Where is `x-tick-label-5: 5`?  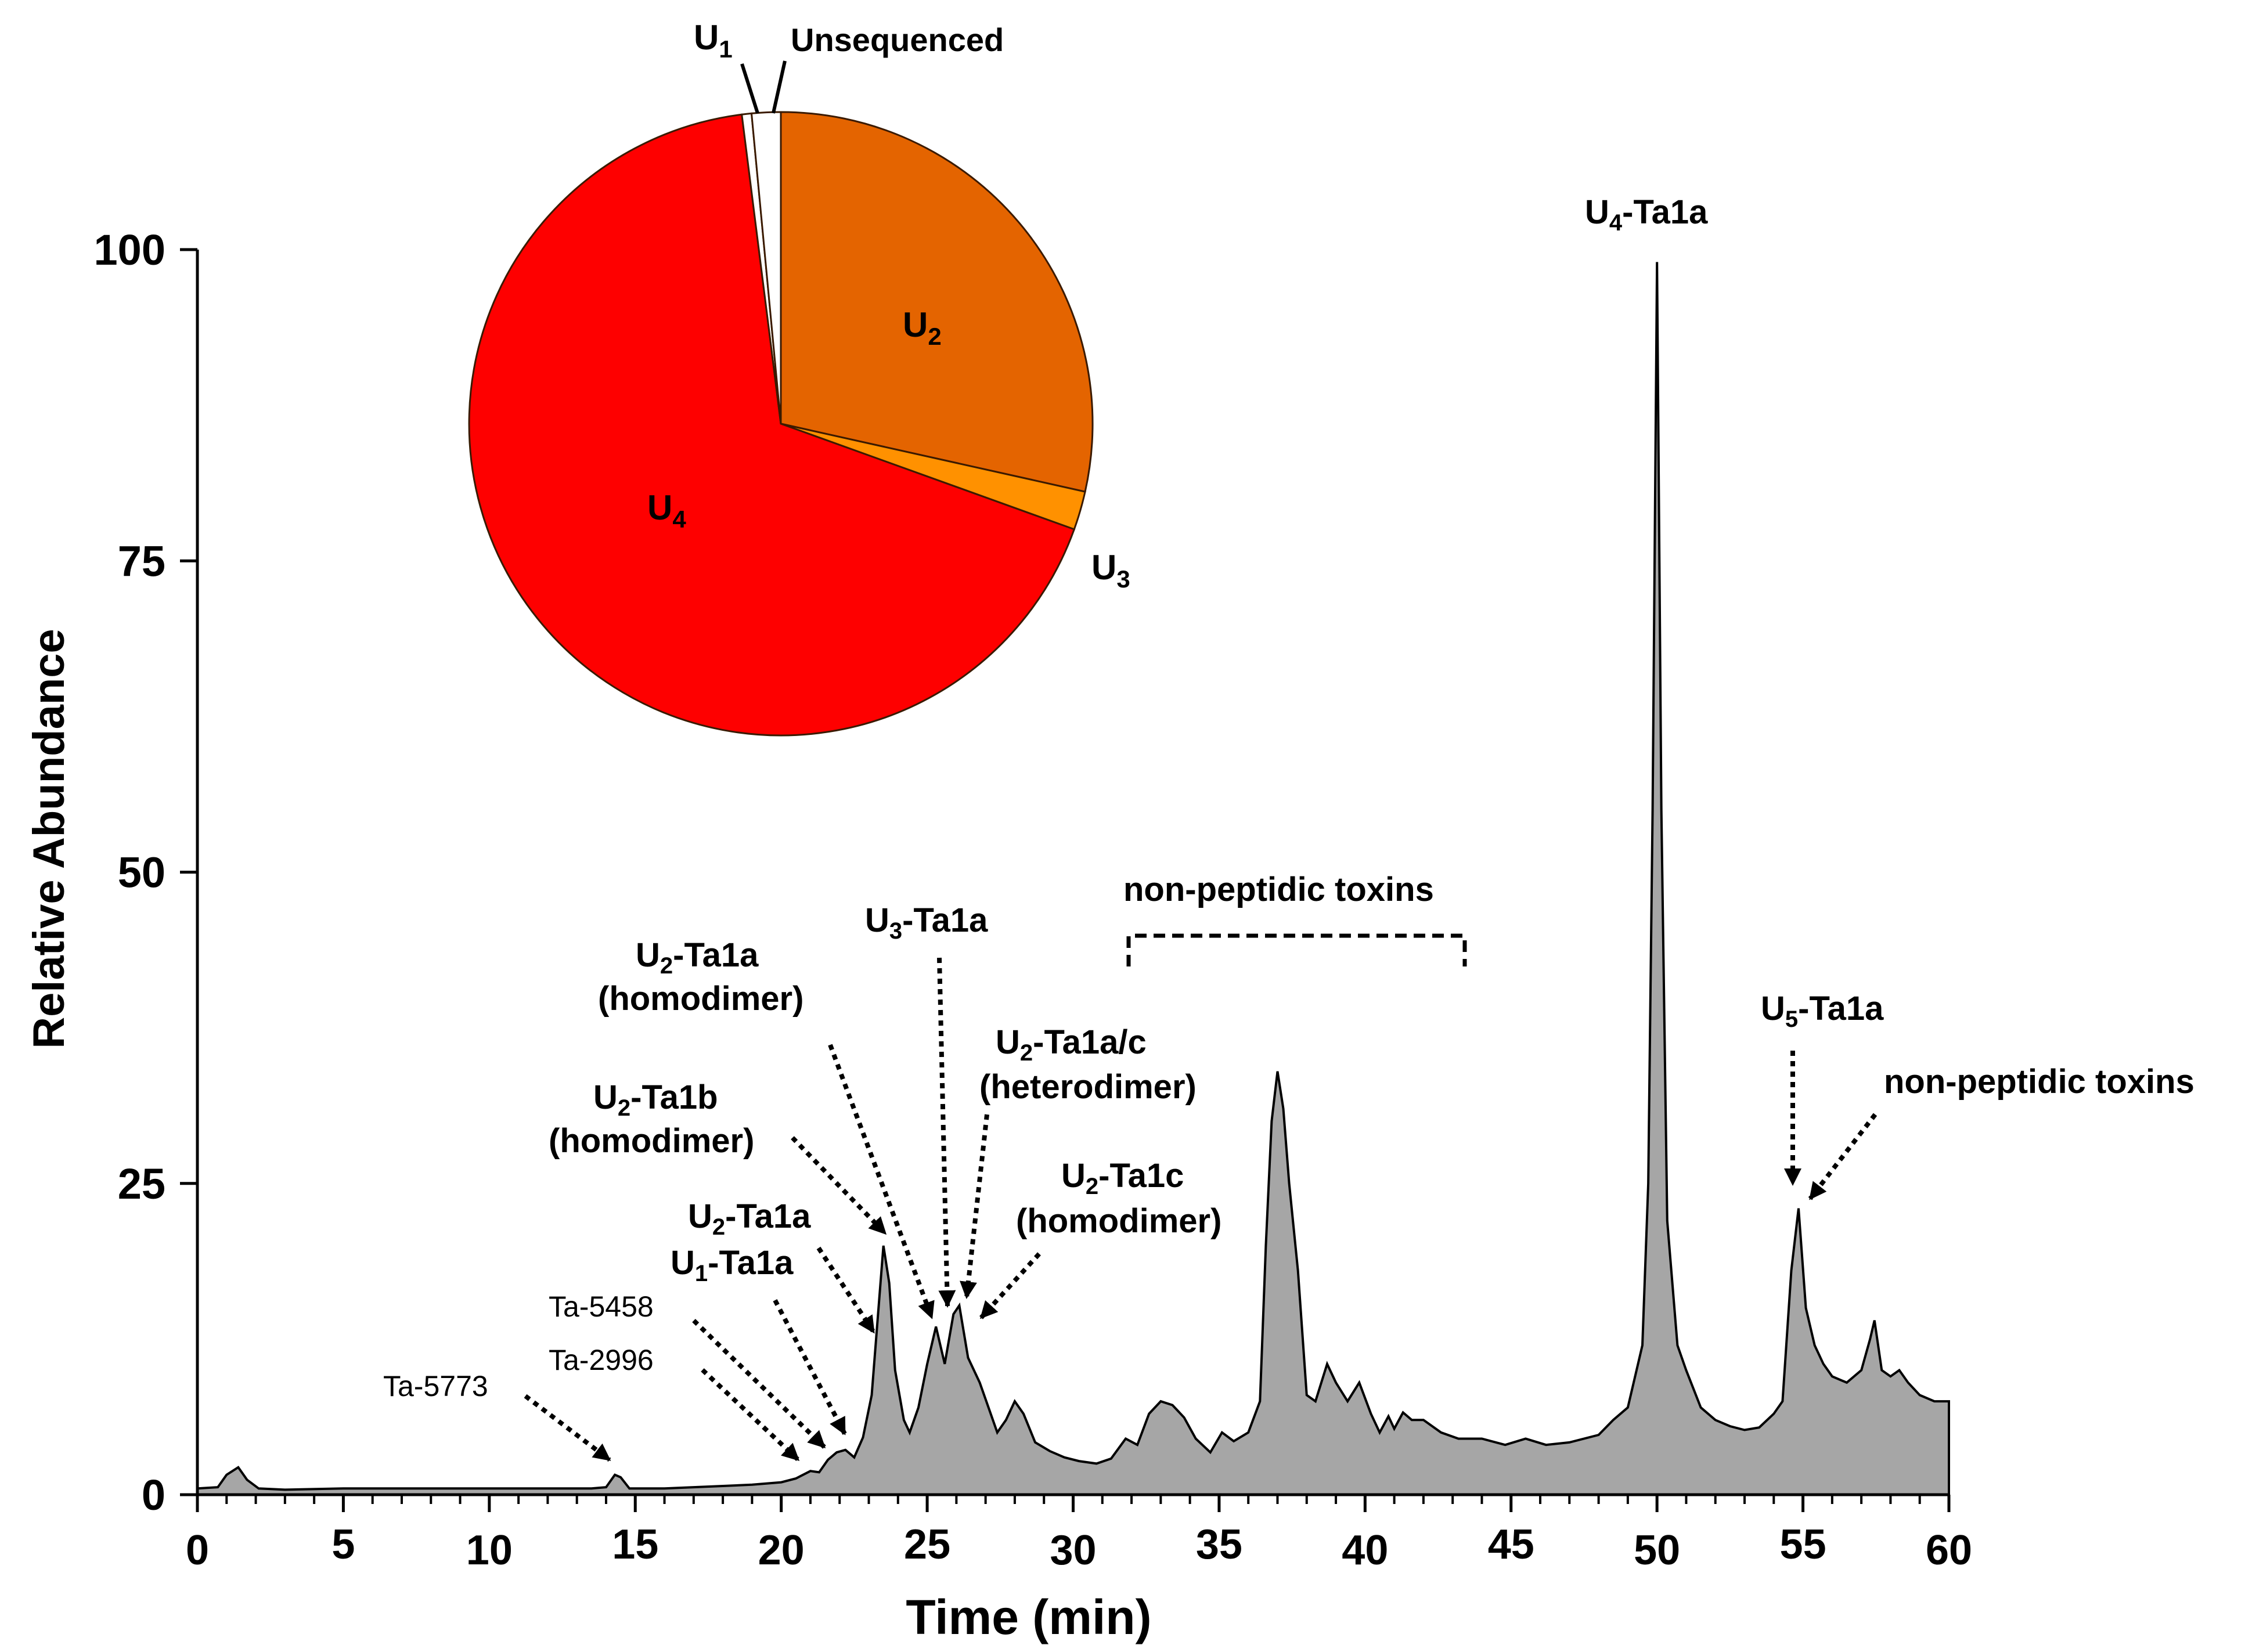
x-tick-label-5: 5 is located at coordinates (343, 1544).